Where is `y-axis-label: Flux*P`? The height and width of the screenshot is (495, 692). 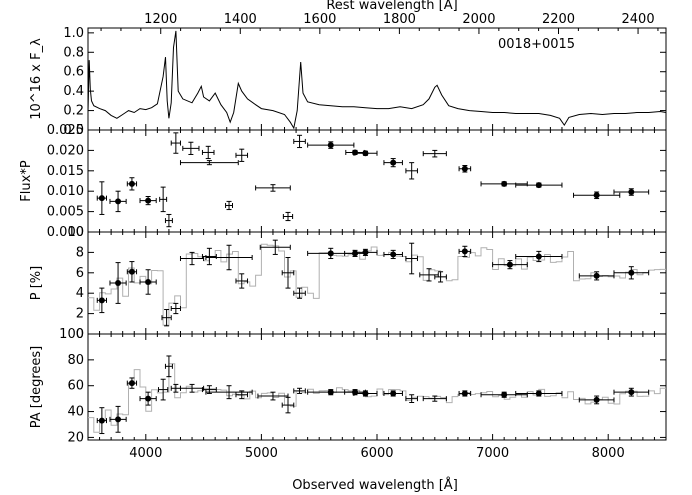 y-axis-label: Flux*P is located at coordinates (26, 181).